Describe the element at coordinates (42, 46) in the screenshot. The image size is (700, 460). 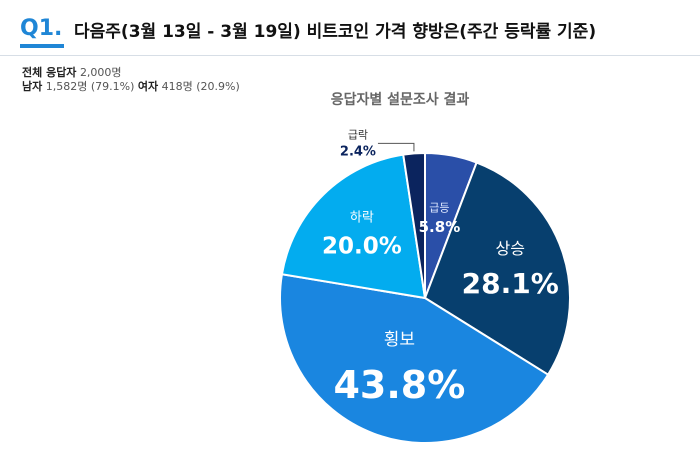
I see `question-number-underline` at that location.